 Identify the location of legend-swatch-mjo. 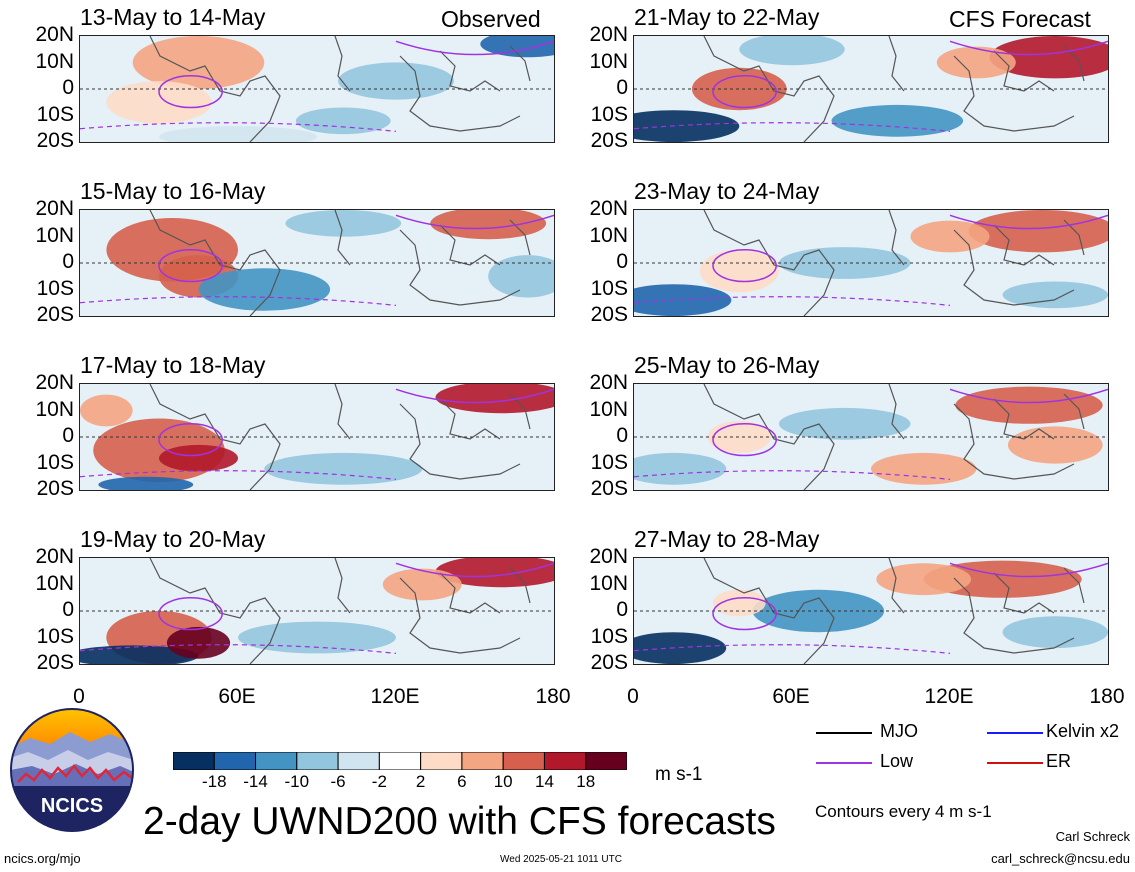
(844, 733).